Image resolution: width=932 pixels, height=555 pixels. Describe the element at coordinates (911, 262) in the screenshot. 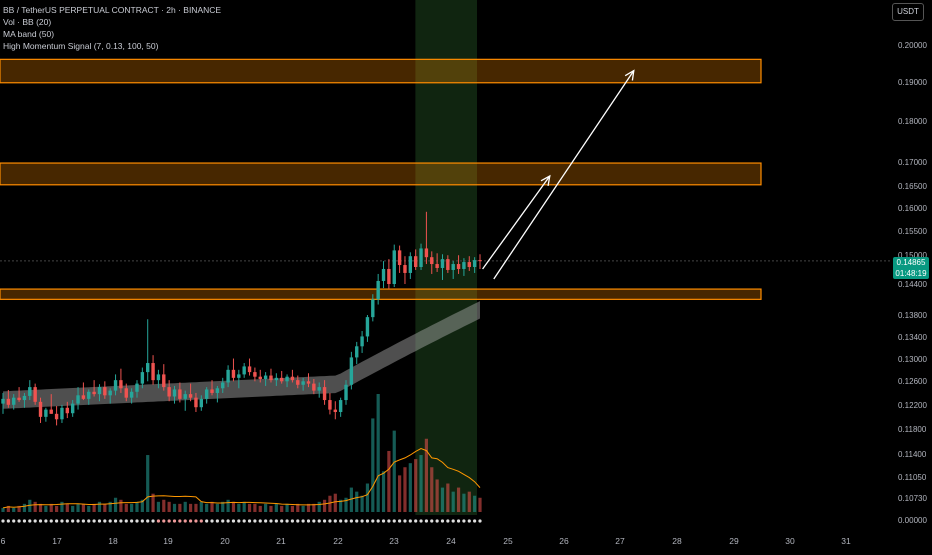

I see `last-price-value: 0.14865` at that location.